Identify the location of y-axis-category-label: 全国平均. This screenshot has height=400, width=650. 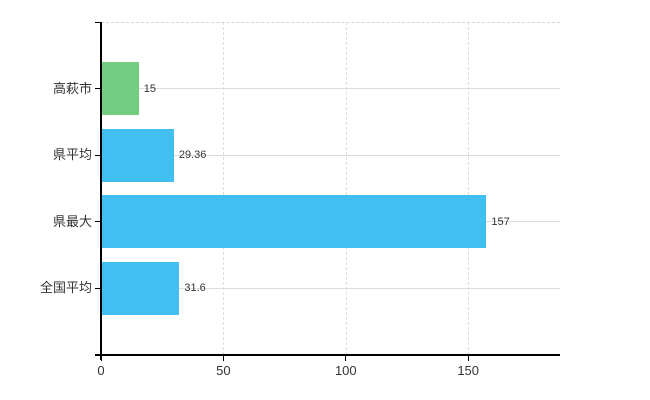
(65, 288).